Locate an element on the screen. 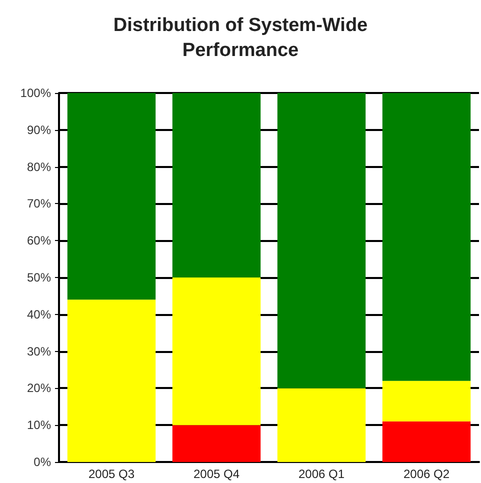 This screenshot has width=481, height=483. x-tick-label: 2006 Q1 is located at coordinates (321, 474).